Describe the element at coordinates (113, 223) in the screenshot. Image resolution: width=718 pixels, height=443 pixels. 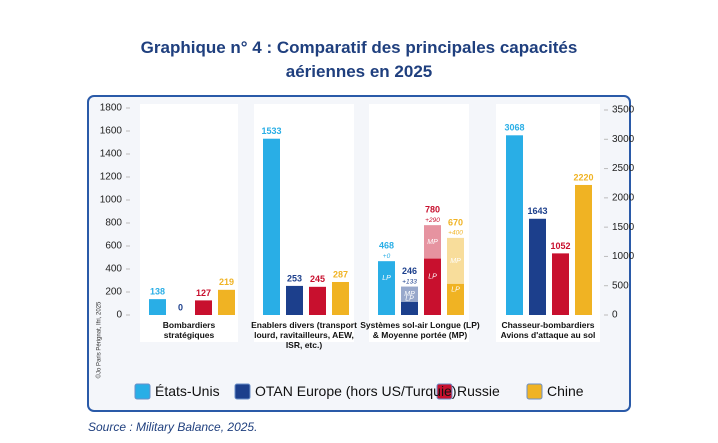
I see `y-tick-label: 800` at that location.